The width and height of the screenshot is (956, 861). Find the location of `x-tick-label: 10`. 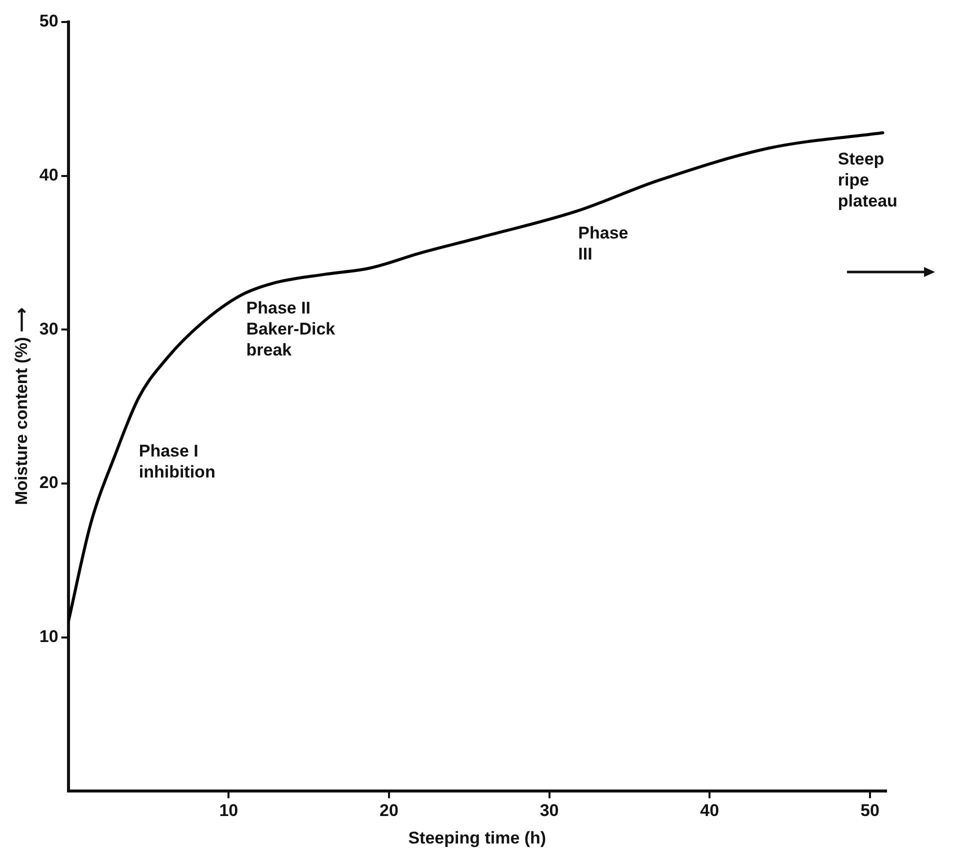

x-tick-label: 10 is located at coordinates (228, 810).